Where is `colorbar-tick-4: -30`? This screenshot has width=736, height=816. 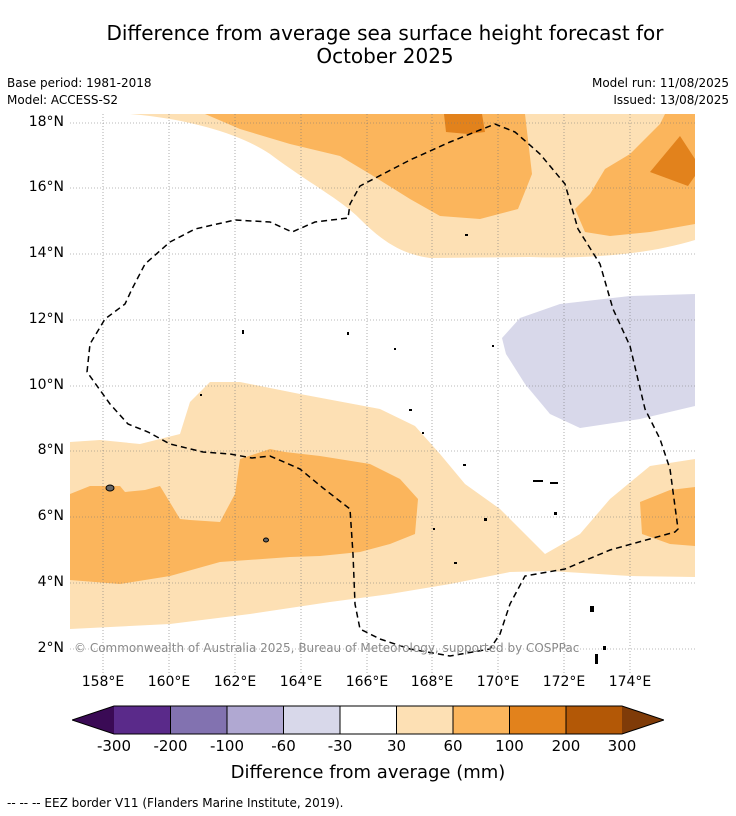
colorbar-tick-4: -30 is located at coordinates (340, 746).